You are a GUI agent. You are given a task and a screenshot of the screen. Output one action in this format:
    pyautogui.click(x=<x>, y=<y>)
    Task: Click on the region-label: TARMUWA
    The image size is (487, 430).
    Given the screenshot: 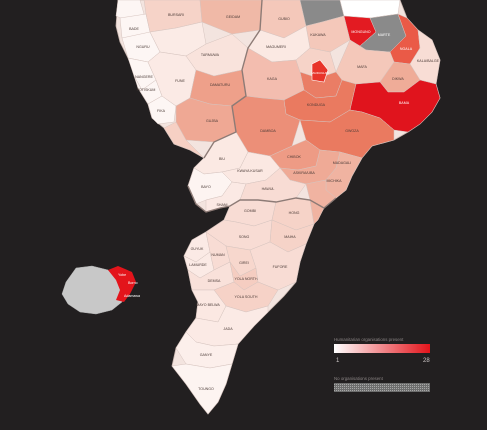 What is the action you would take?
    pyautogui.click(x=210, y=55)
    